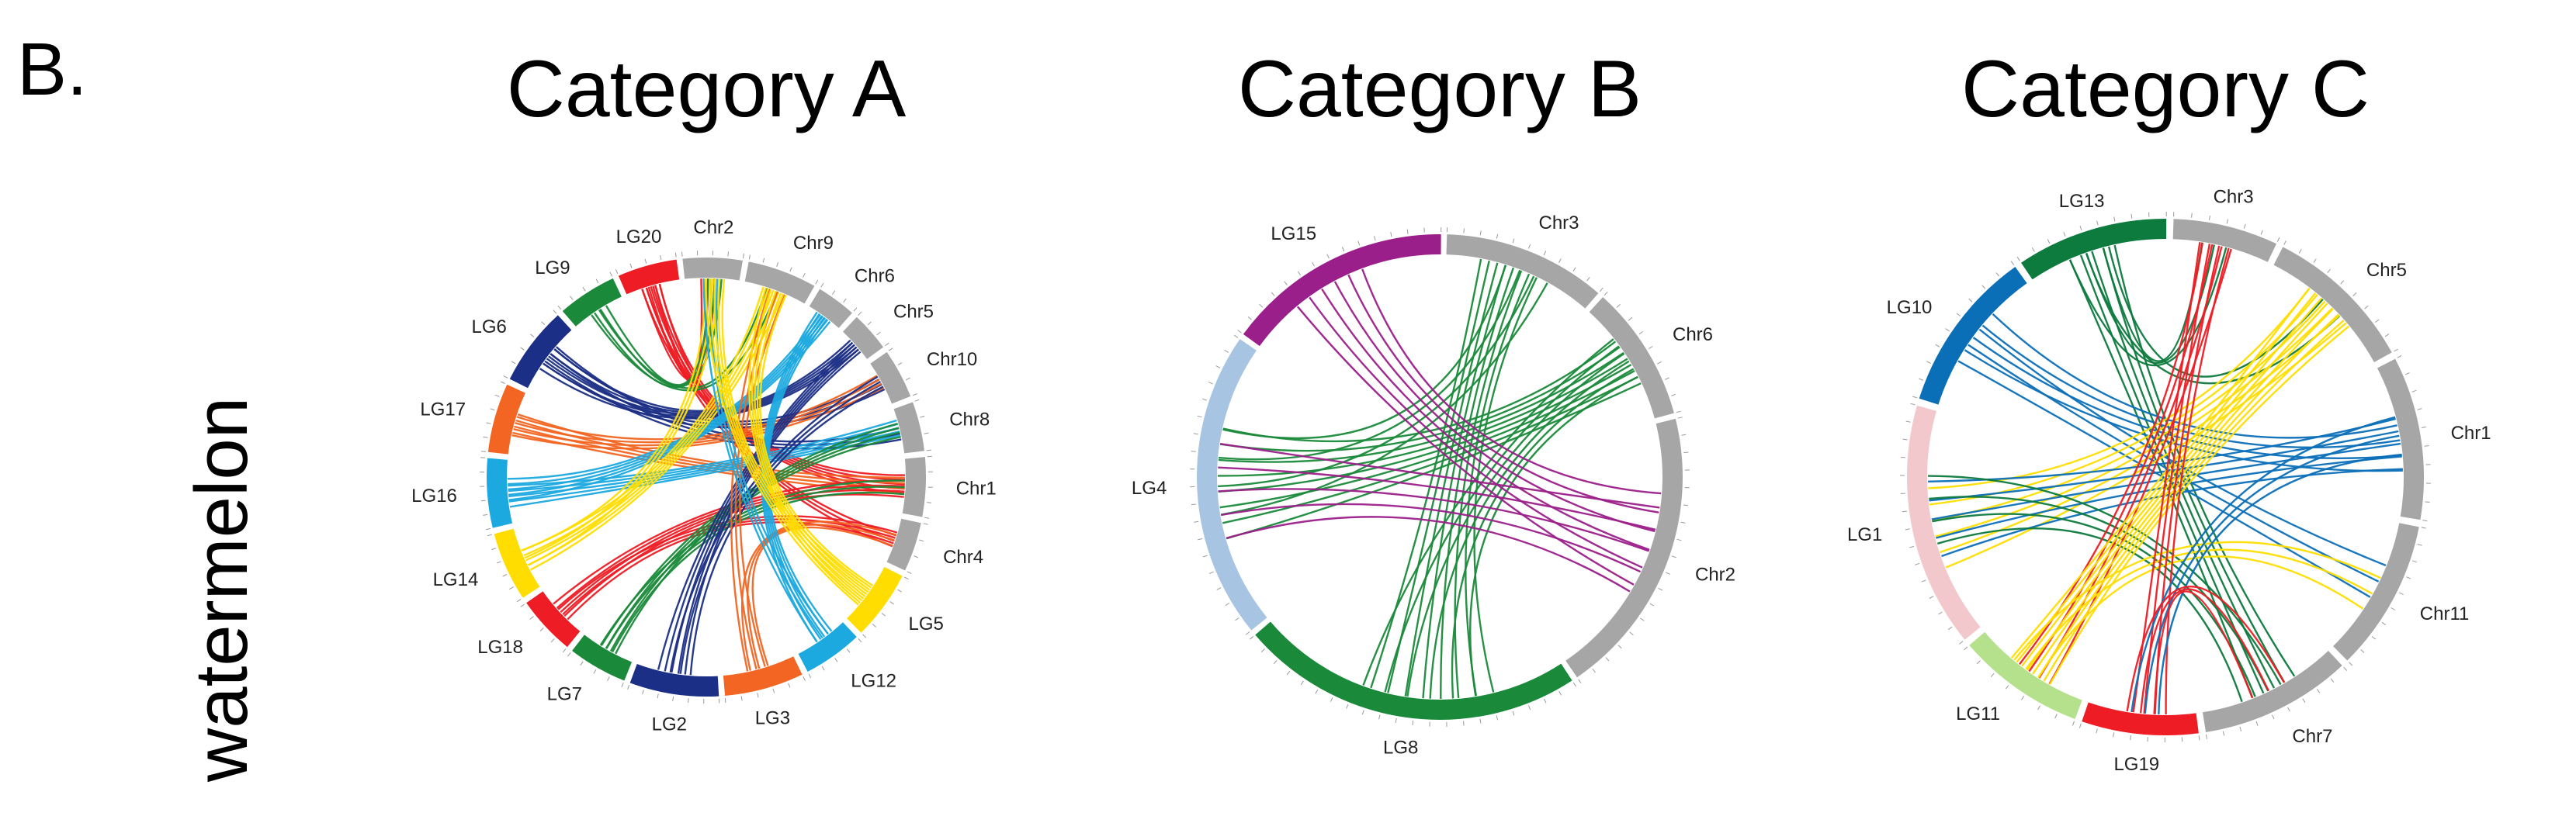  What do you see at coordinates (646, 422) in the screenshot?
I see `chord-link-lg14-chr9` at bounding box center [646, 422].